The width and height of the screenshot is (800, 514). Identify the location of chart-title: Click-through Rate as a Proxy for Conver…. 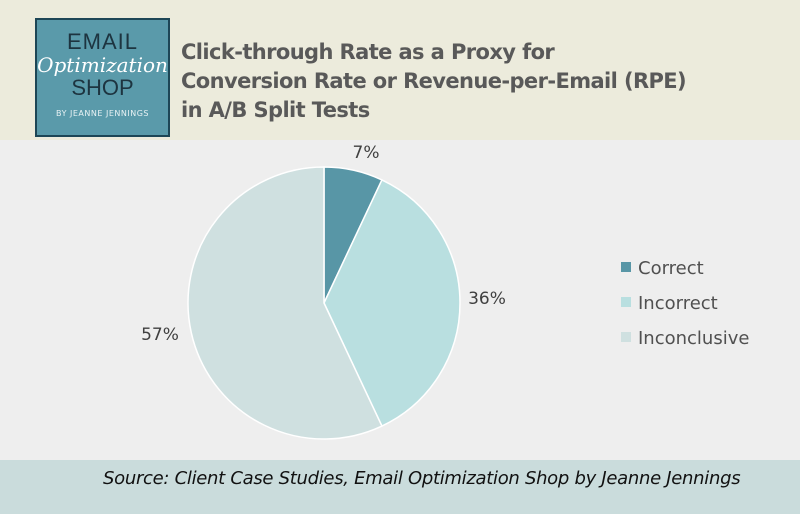
(434, 81).